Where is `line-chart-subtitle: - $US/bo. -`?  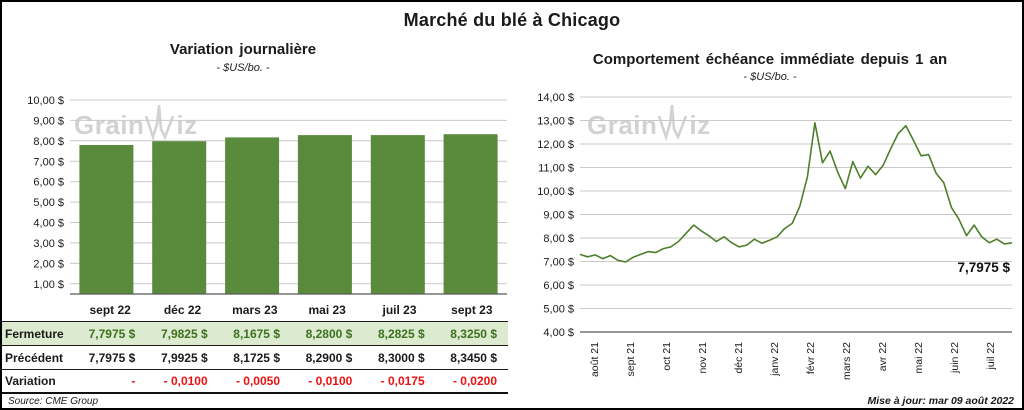
line-chart-subtitle: - $US/bo. - is located at coordinates (770, 77).